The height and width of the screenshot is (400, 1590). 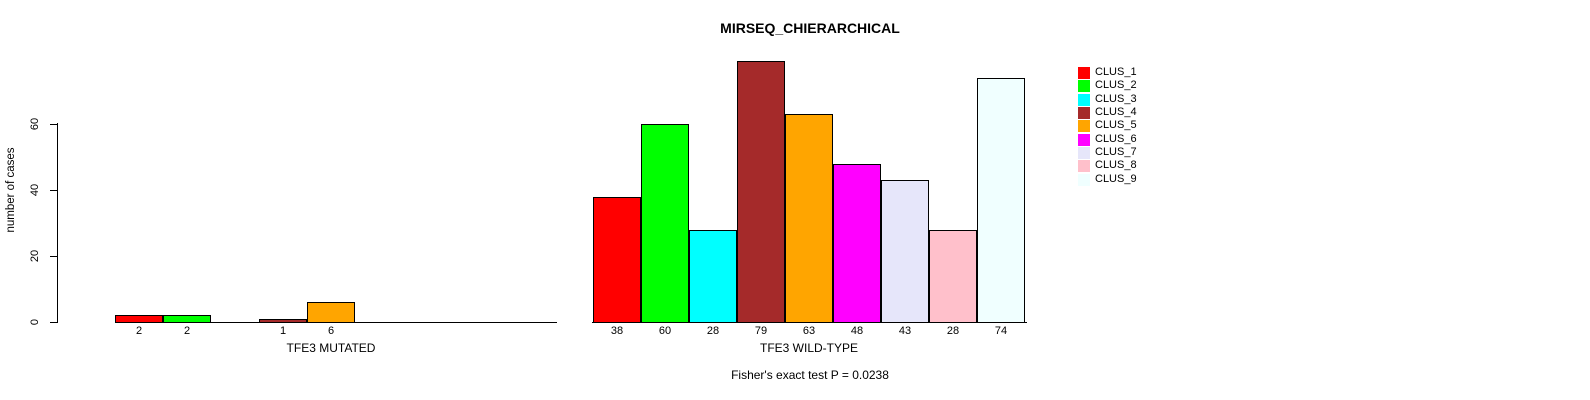 I want to click on legend-item-clus_8: CLUS_8, so click(x=1107, y=165).